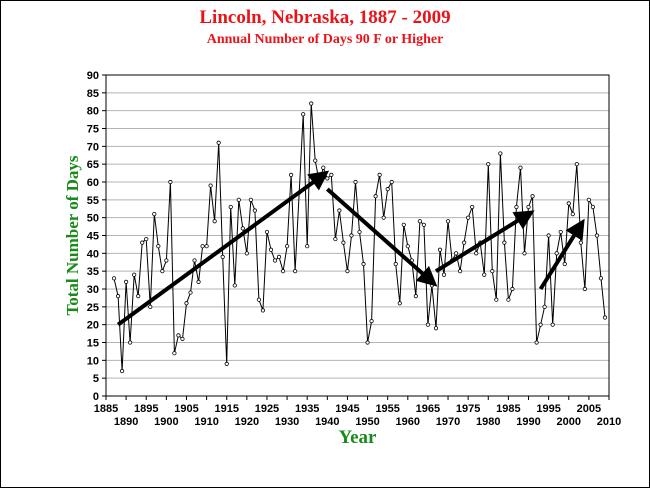 The image size is (650, 488). What do you see at coordinates (93, 290) in the screenshot?
I see `y-tick-label: 30` at bounding box center [93, 290].